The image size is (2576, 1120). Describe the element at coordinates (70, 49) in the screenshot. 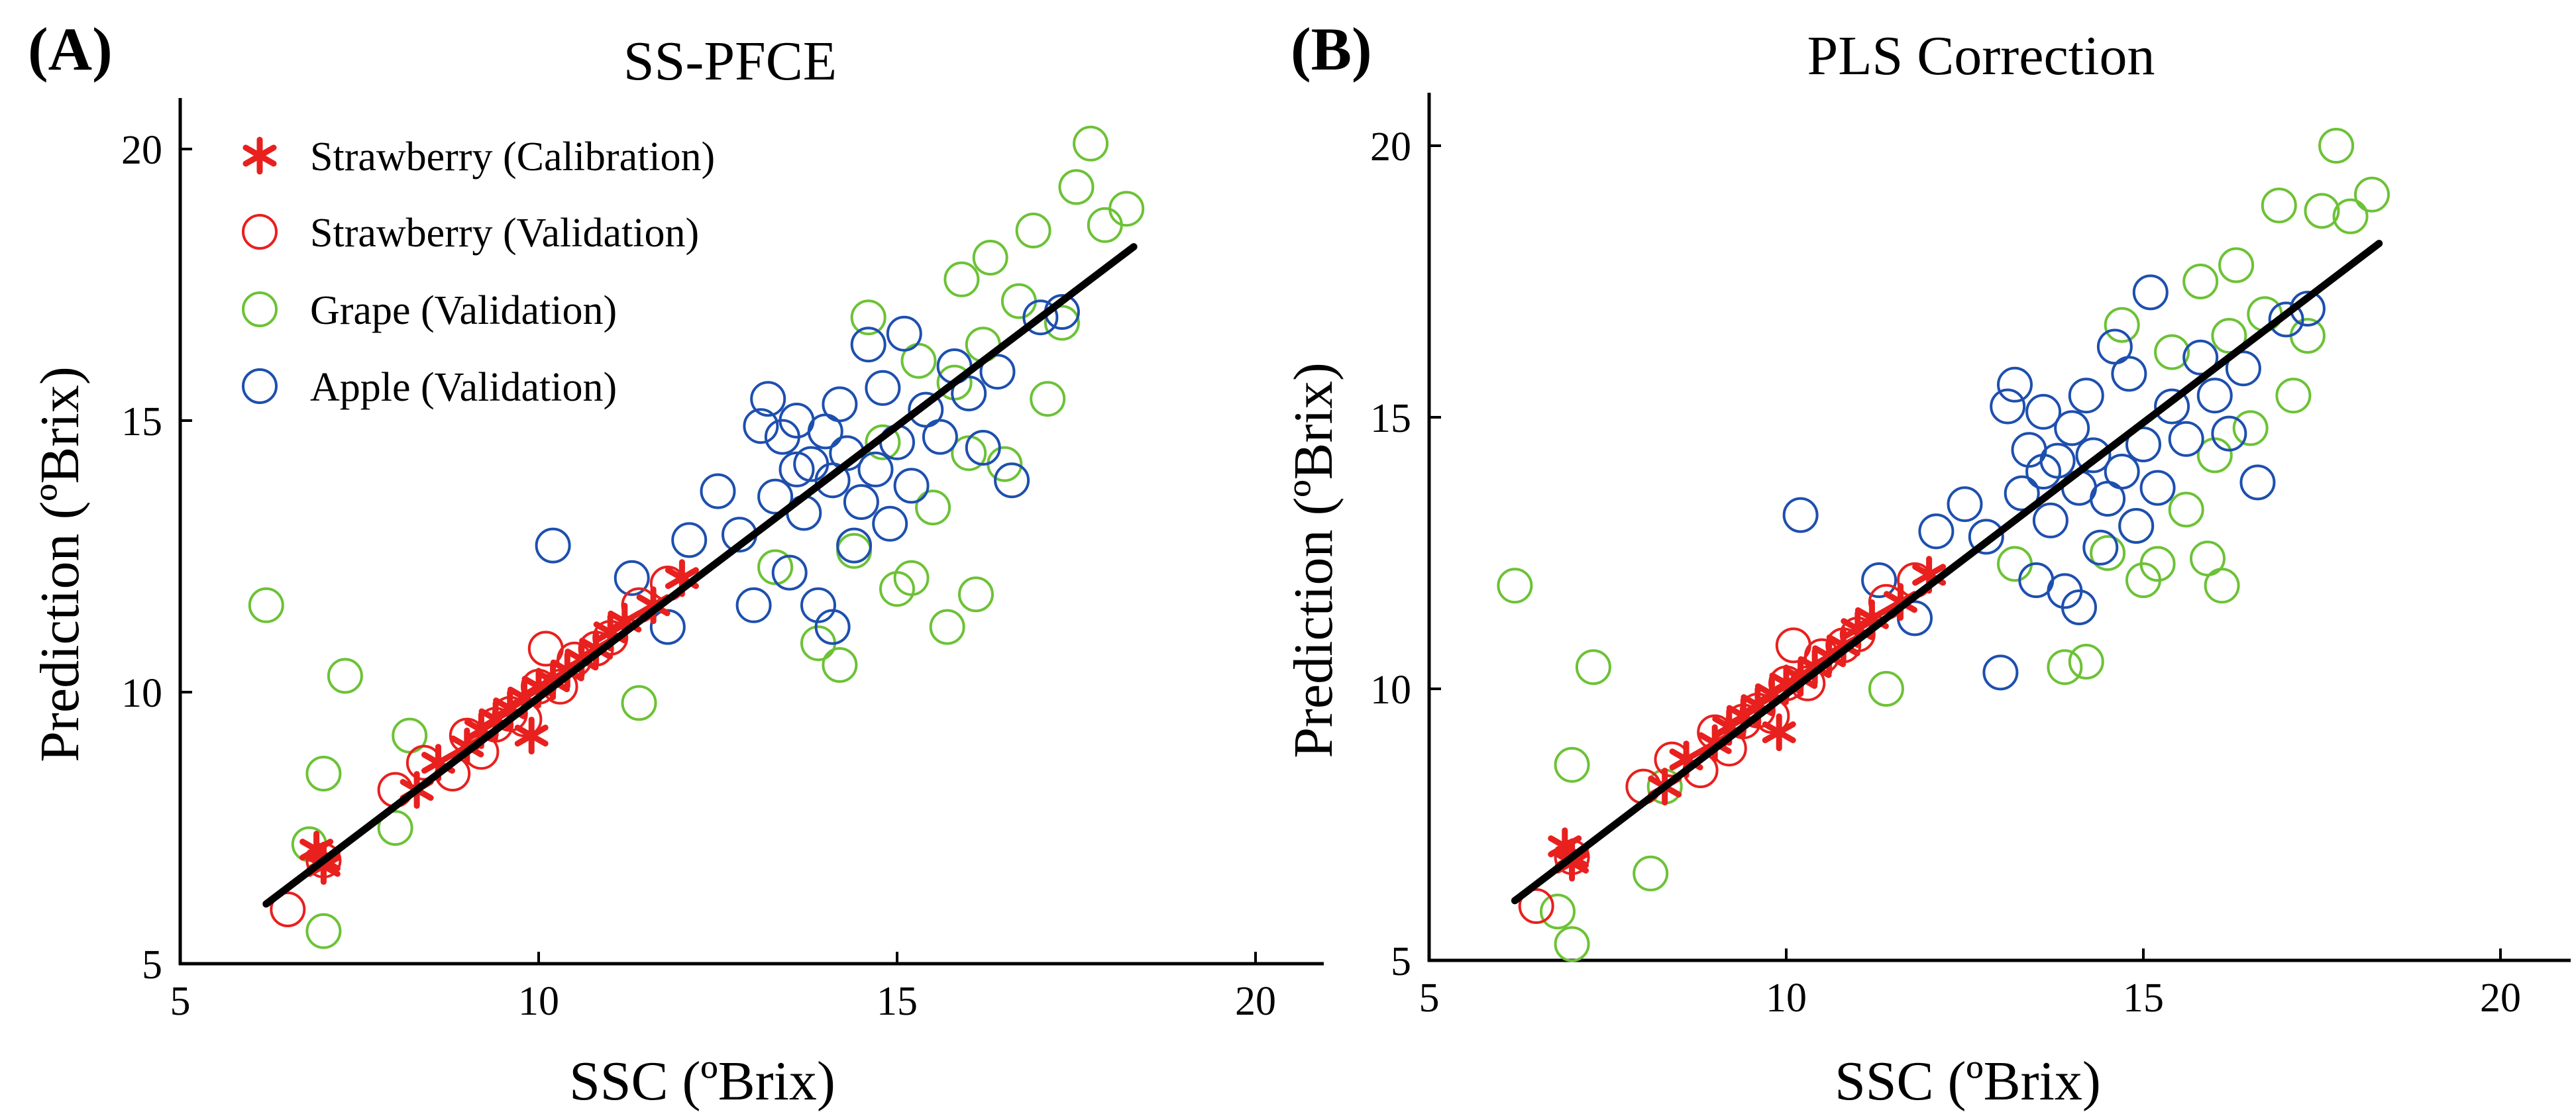

I see `panel-a-letter: (A)` at that location.